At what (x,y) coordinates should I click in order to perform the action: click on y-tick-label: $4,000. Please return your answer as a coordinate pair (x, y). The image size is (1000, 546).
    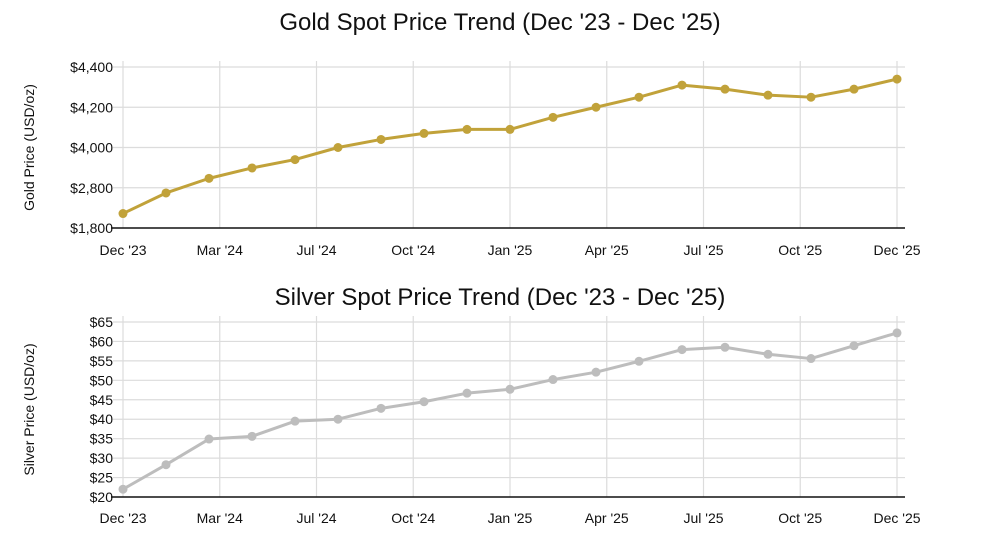
    Looking at the image, I should click on (91, 148).